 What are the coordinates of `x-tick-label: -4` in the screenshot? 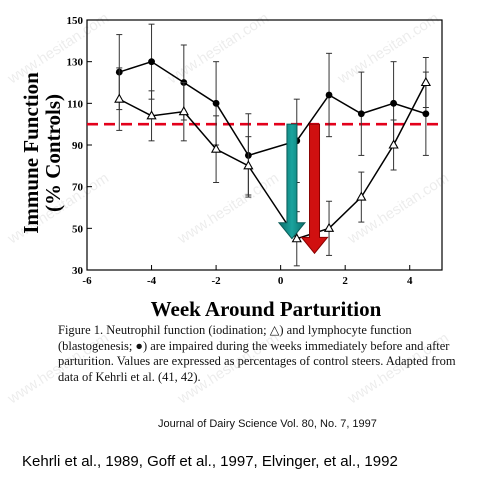 It's located at (152, 281).